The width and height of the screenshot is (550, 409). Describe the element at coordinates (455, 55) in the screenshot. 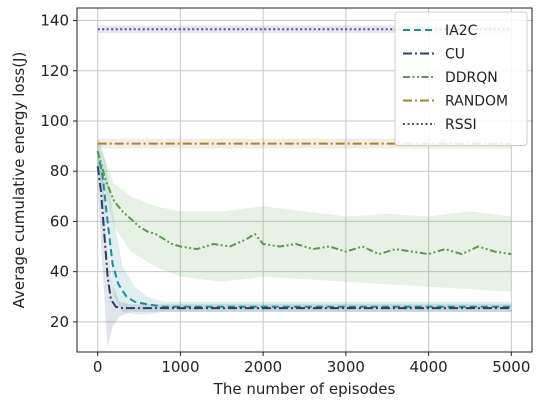

I see `legend-label: CU` at that location.